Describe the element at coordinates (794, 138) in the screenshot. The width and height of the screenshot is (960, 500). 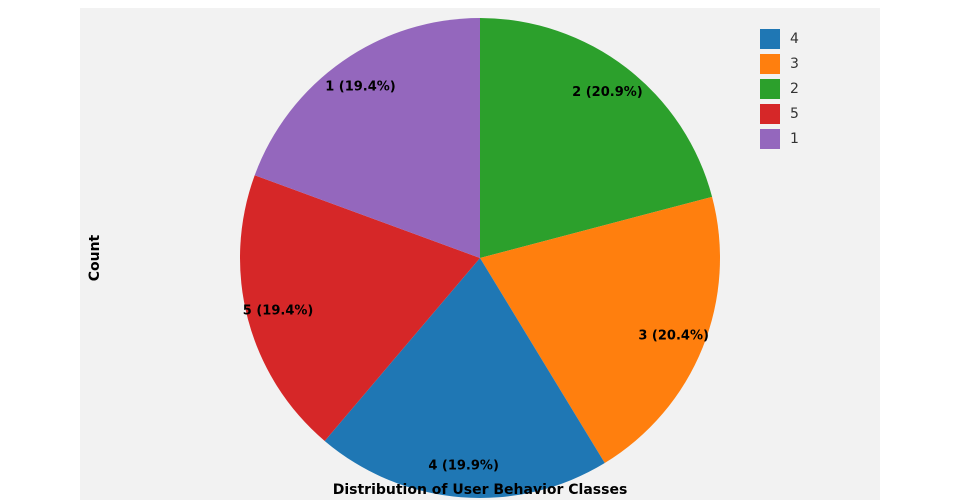
I see `legend-label: 1` at that location.